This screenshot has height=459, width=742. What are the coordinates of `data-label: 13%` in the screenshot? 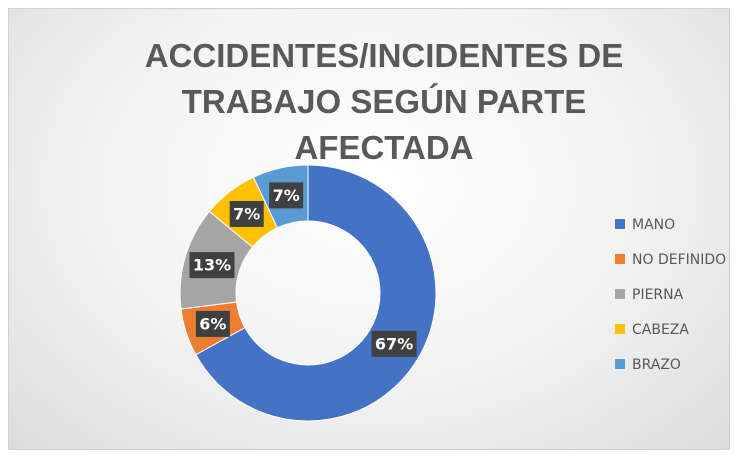 It's located at (212, 265).